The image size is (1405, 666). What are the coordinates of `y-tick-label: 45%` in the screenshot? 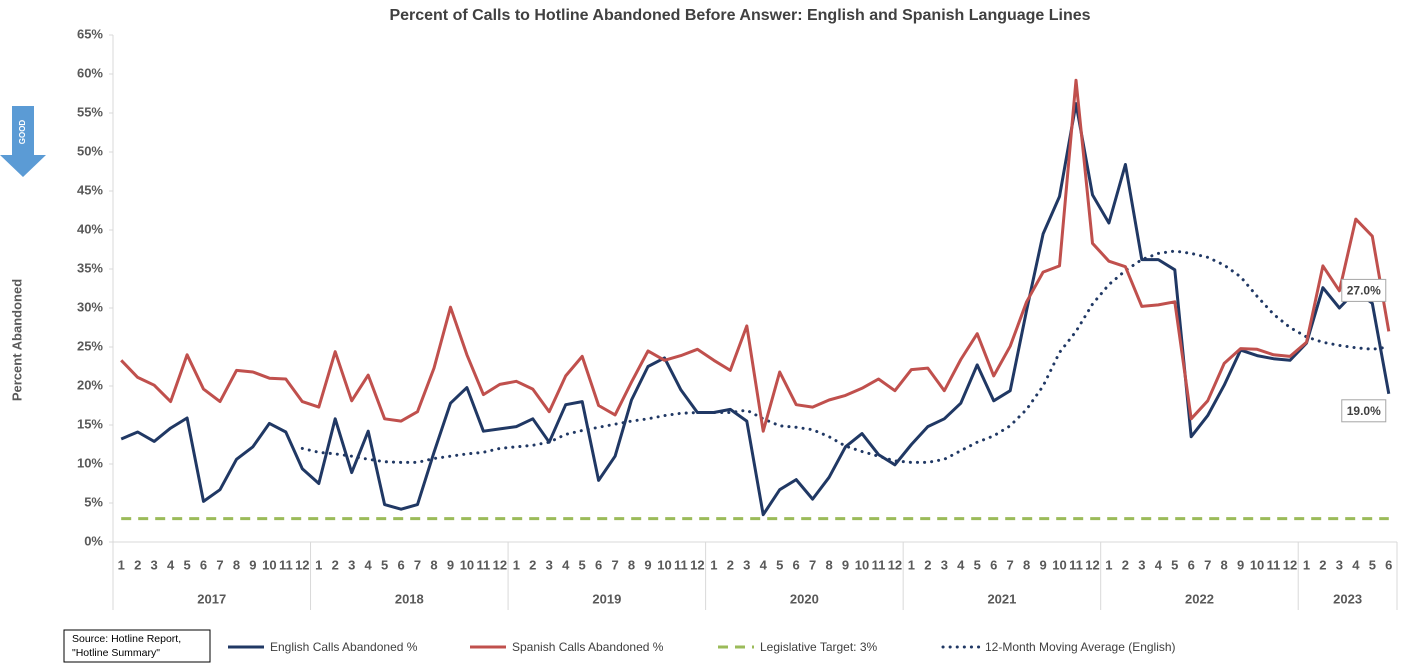 It's located at (90, 189).